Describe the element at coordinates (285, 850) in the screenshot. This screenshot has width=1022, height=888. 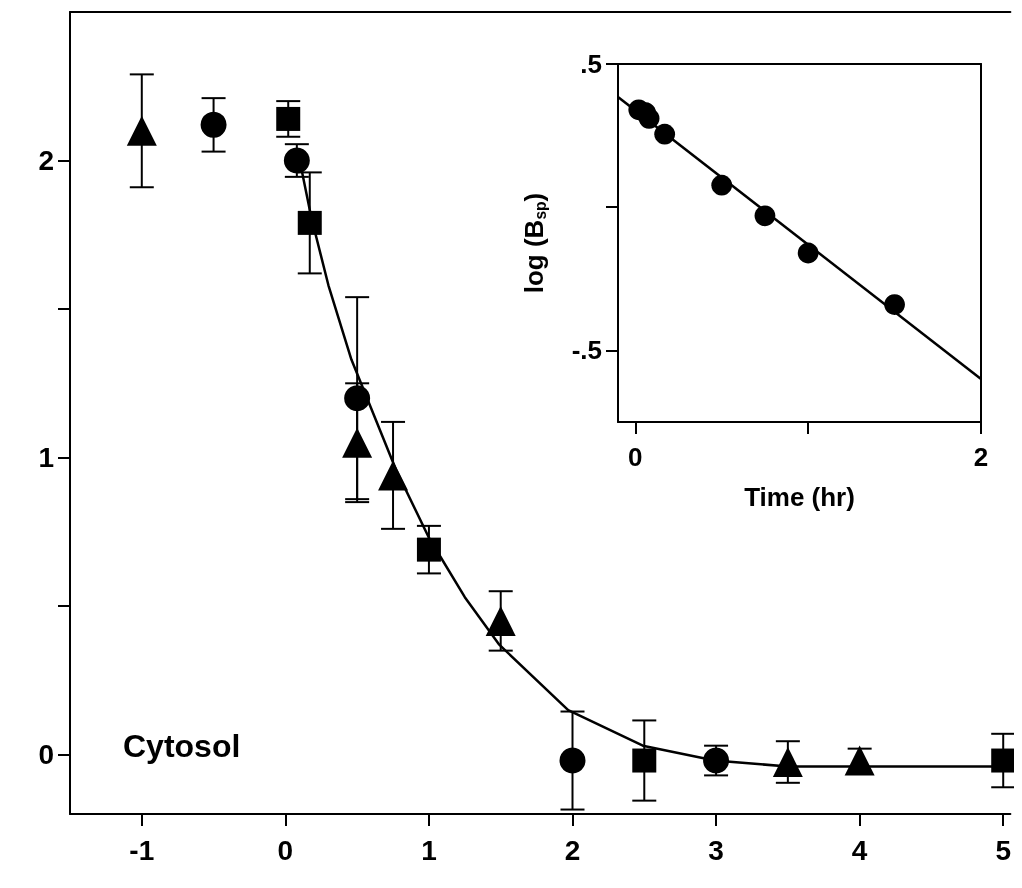
I see `x-tick-label: 0` at that location.